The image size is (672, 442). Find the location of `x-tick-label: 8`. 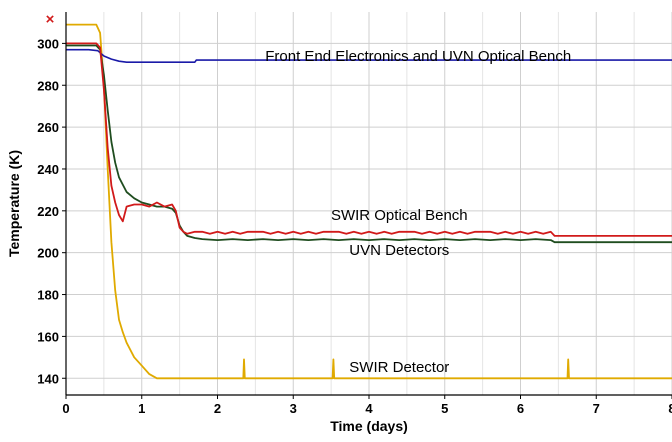

x-tick-label: 8 is located at coordinates (670, 408).